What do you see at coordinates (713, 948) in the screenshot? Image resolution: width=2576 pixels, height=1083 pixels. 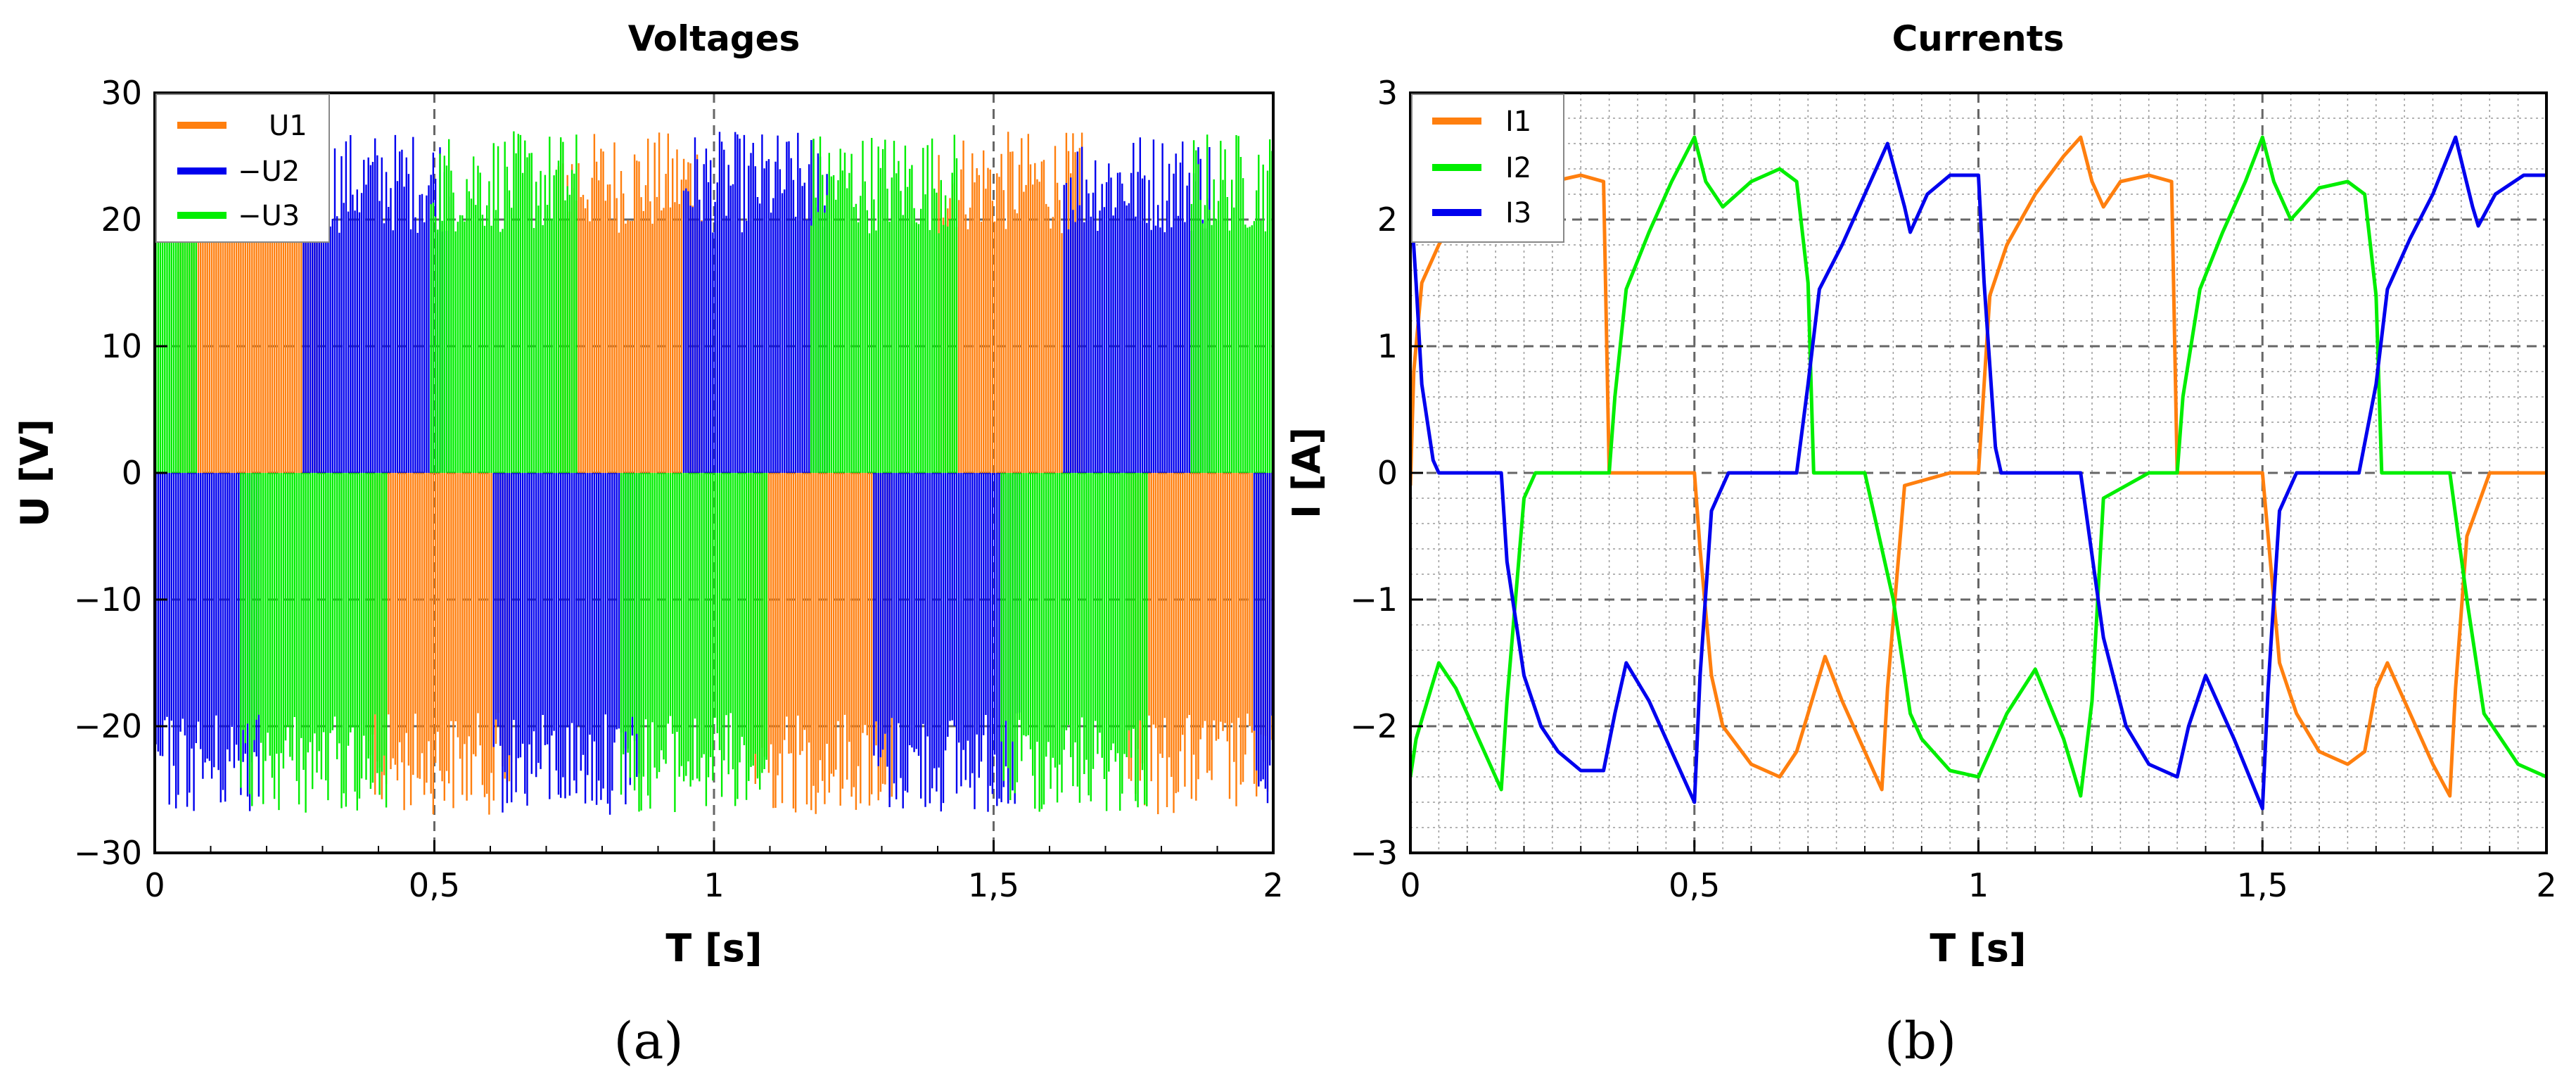 I see `voltages-xlabel: T [s]` at bounding box center [713, 948].